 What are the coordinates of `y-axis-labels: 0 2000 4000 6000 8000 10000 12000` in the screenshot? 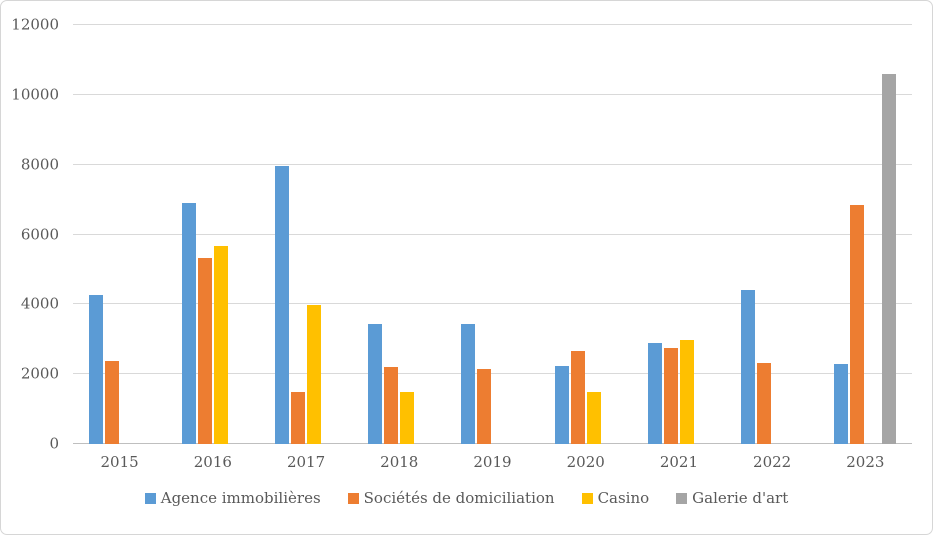 It's located at (30, 234).